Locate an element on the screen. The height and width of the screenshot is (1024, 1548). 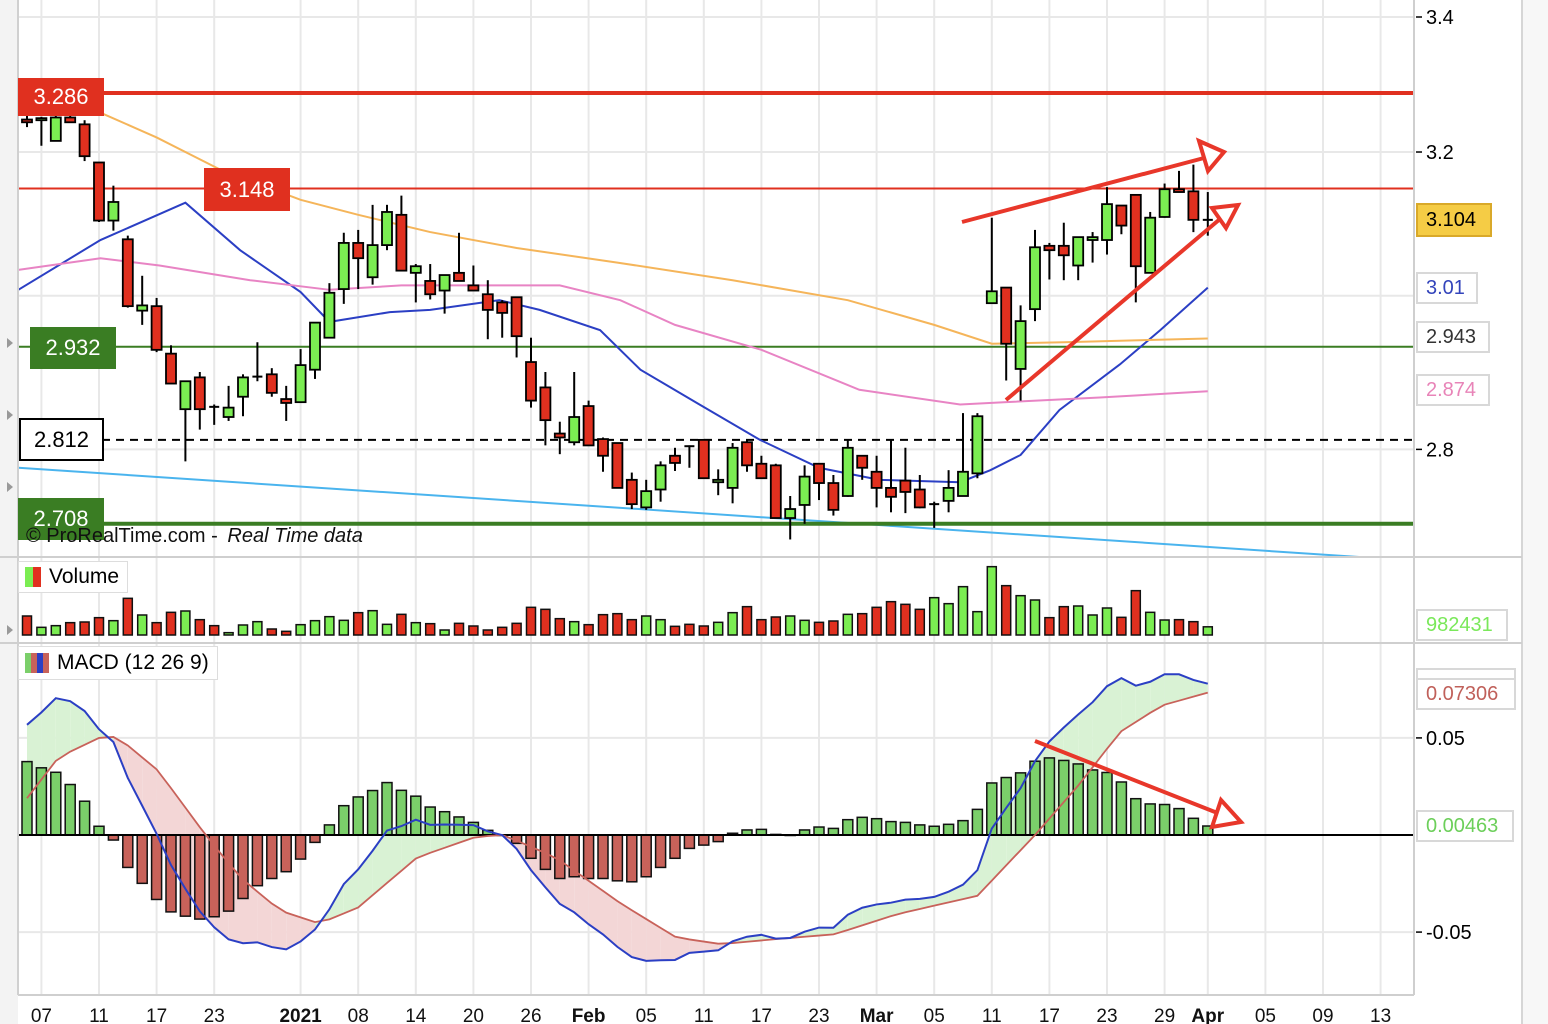
volume-legend: Volume is located at coordinates (73, 577).